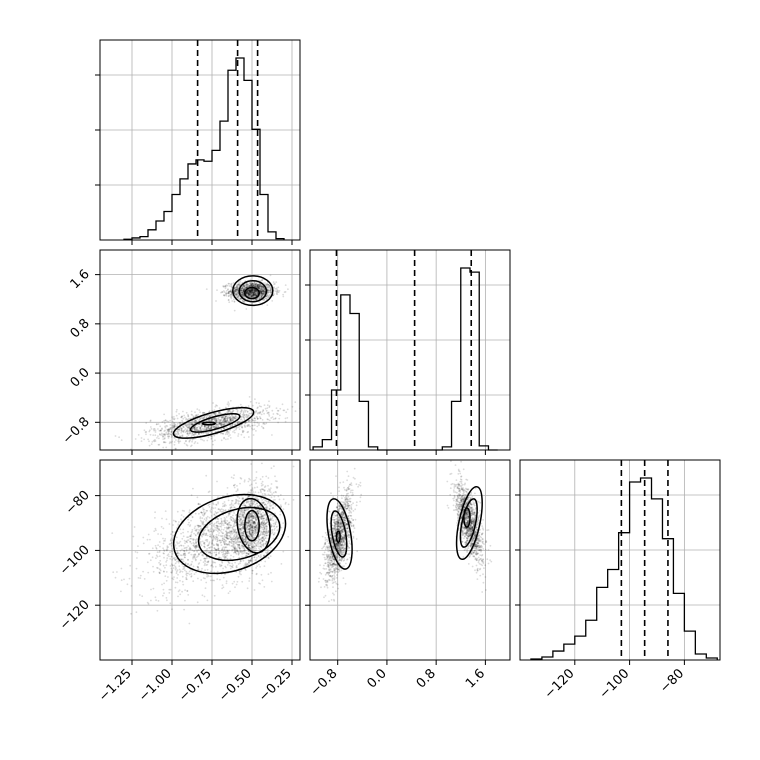 Image resolution: width=760 pixels, height=760 pixels. I want to click on x-tick-label-p2: 0.0, so click(377, 678).